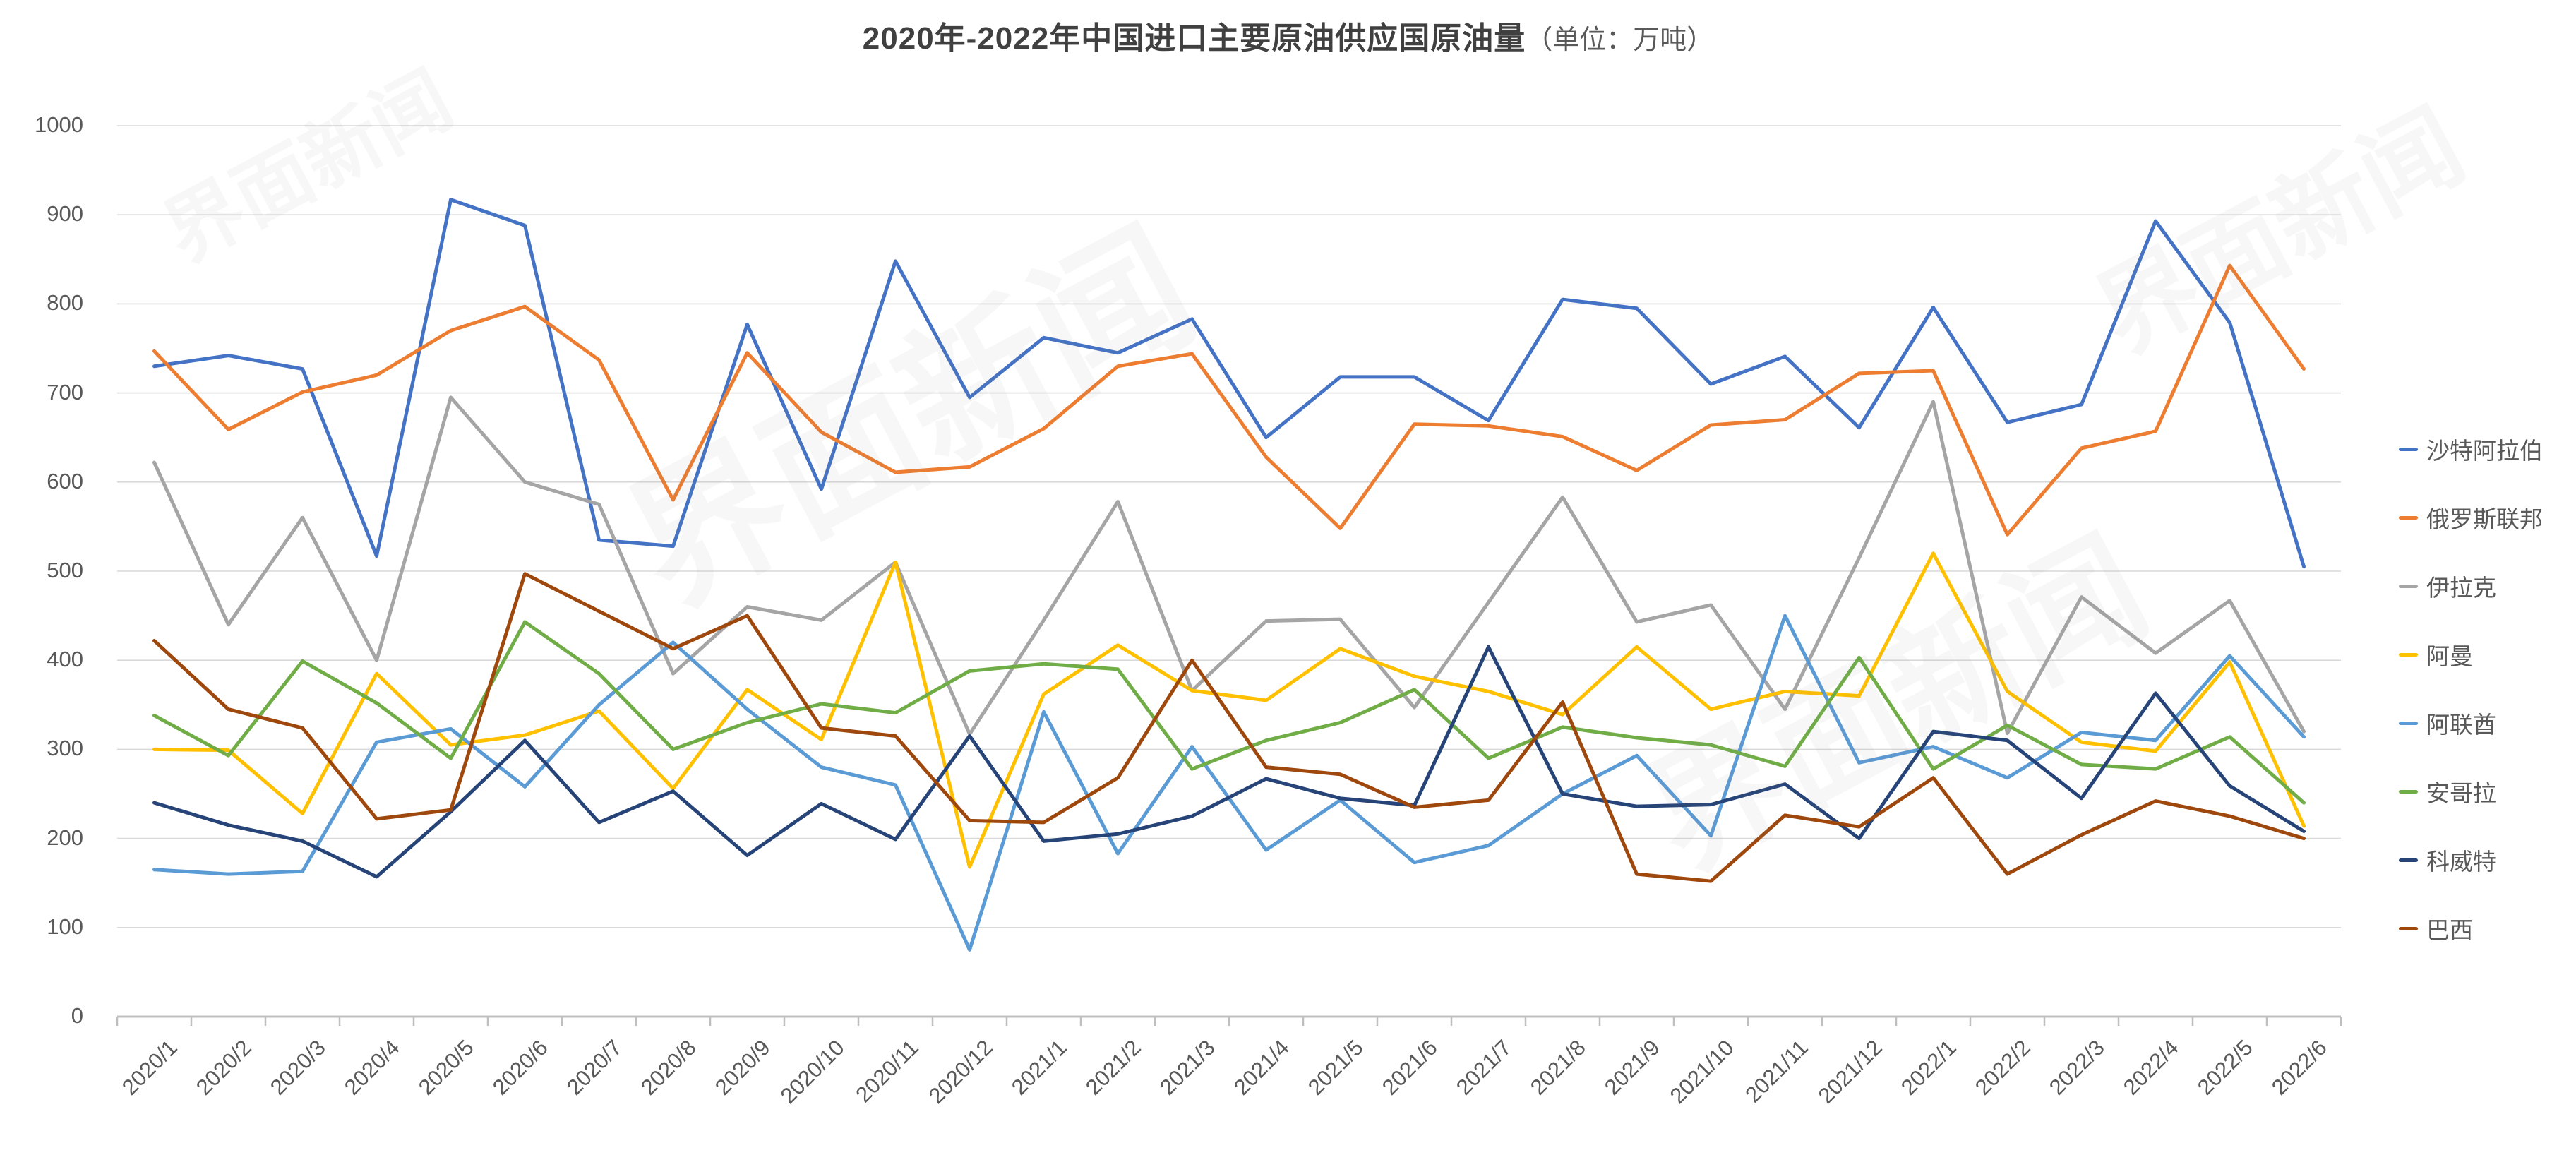  What do you see at coordinates (2461, 588) in the screenshot?
I see `legend-label-伊拉克: 伊拉克` at bounding box center [2461, 588].